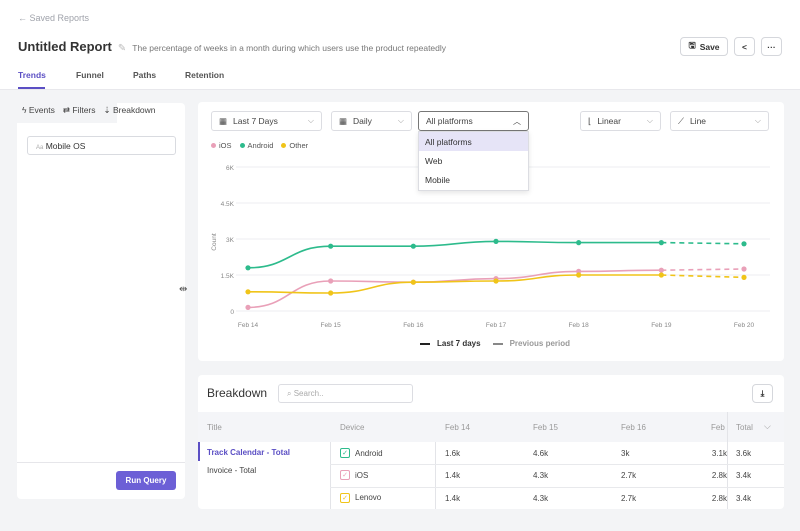  I want to click on edit-pencil-icon: ✎, so click(122, 48).